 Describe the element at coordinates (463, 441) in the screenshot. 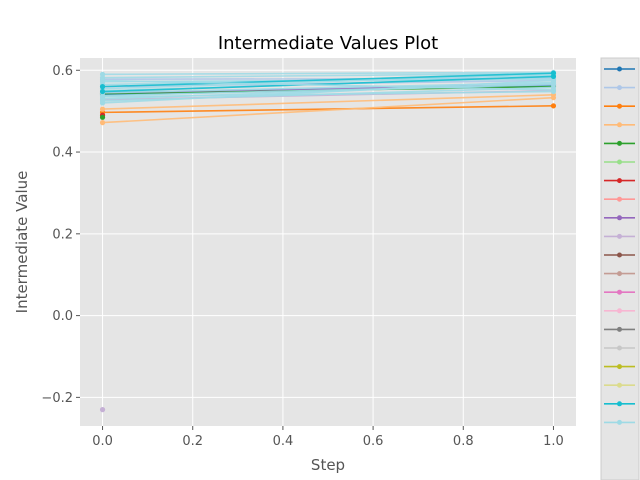

I see `x-tick-label: 0.8` at that location.